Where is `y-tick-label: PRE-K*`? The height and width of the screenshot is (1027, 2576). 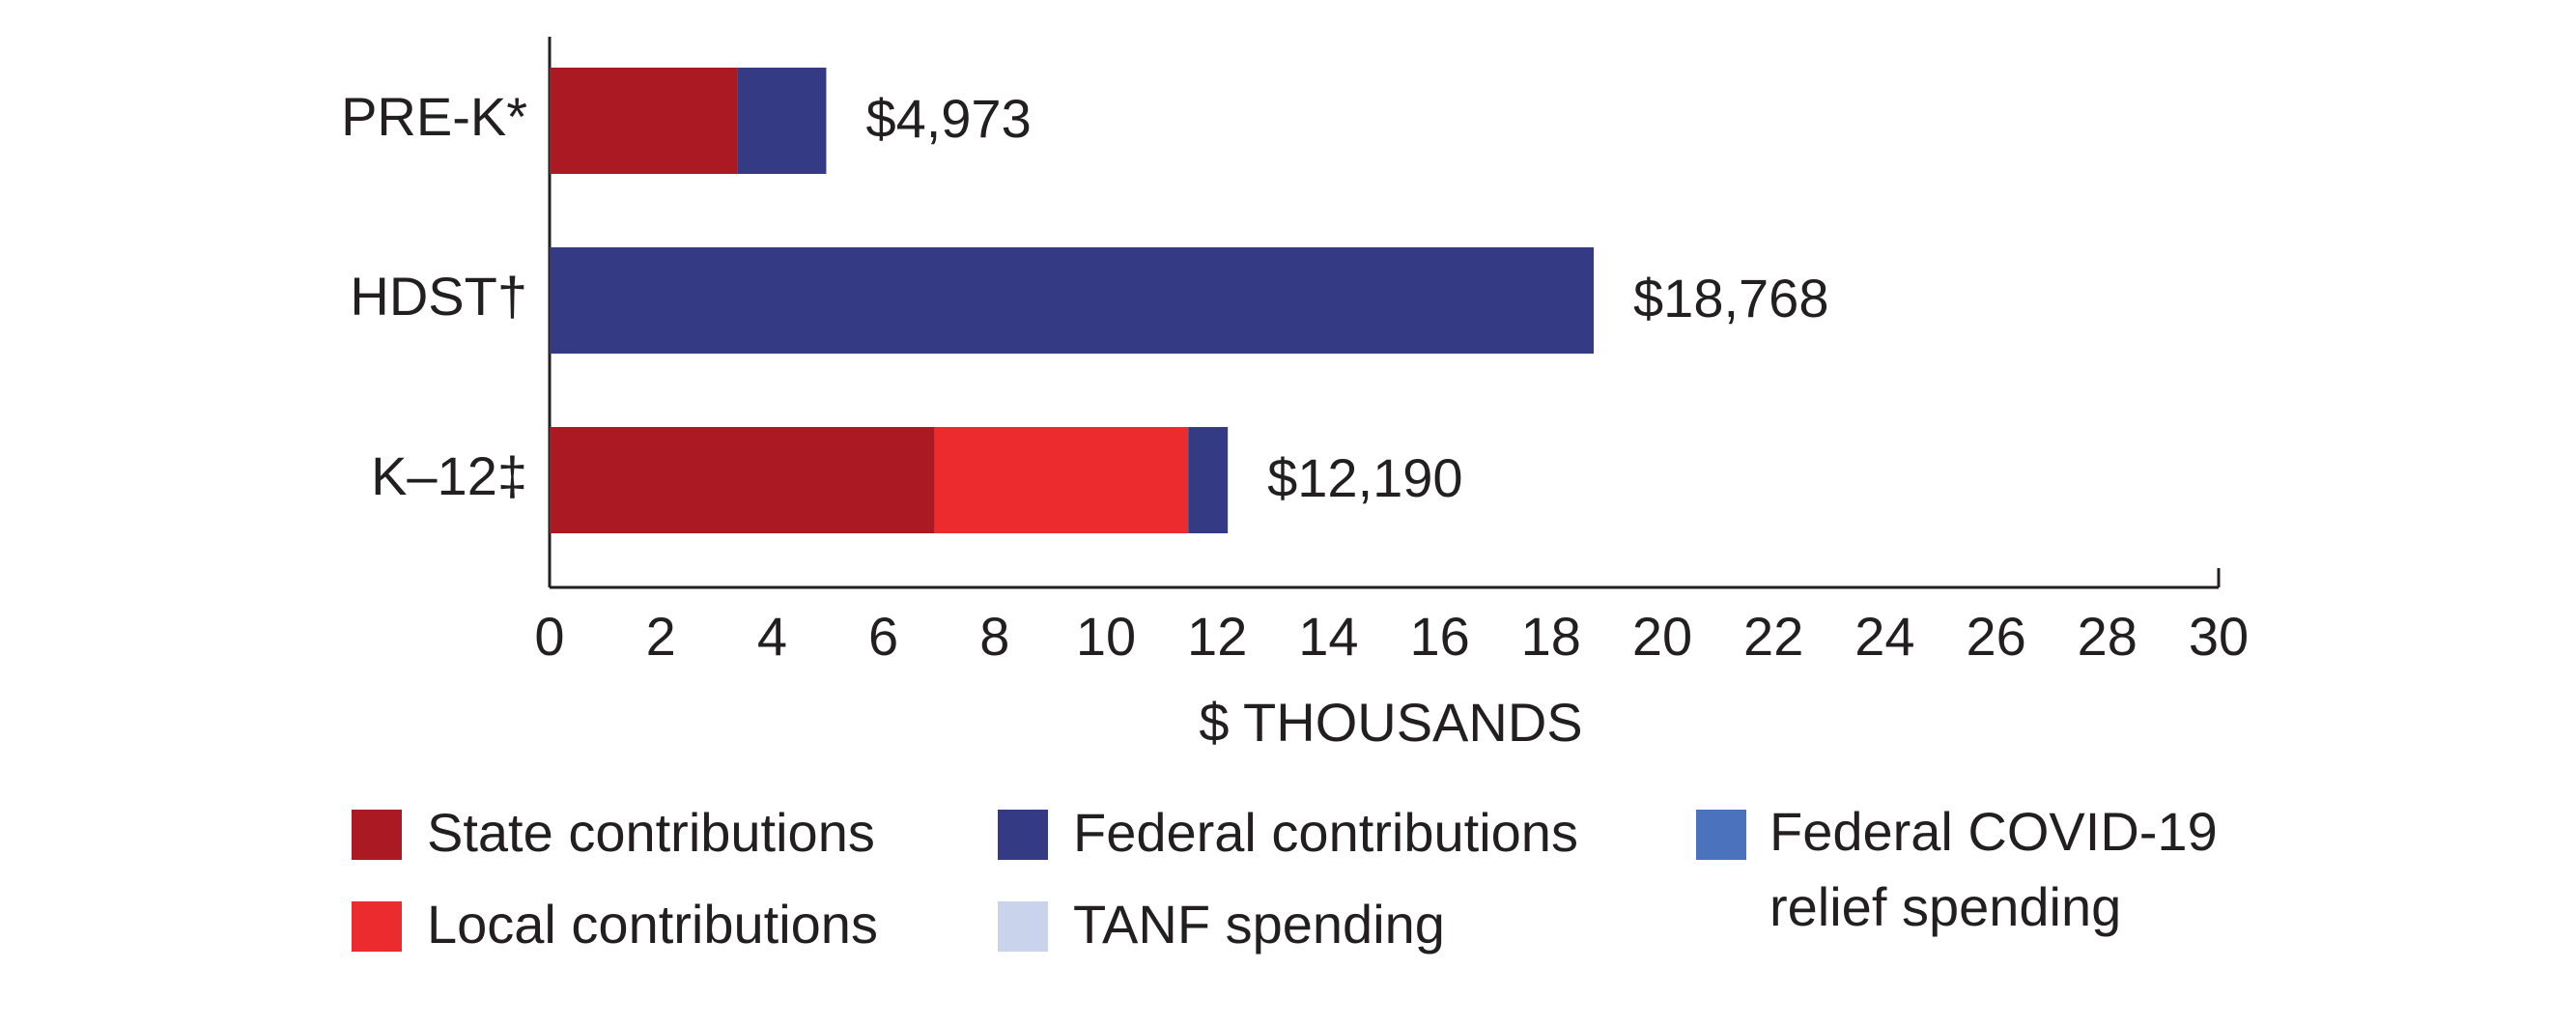 y-tick-label: PRE-K* is located at coordinates (434, 116).